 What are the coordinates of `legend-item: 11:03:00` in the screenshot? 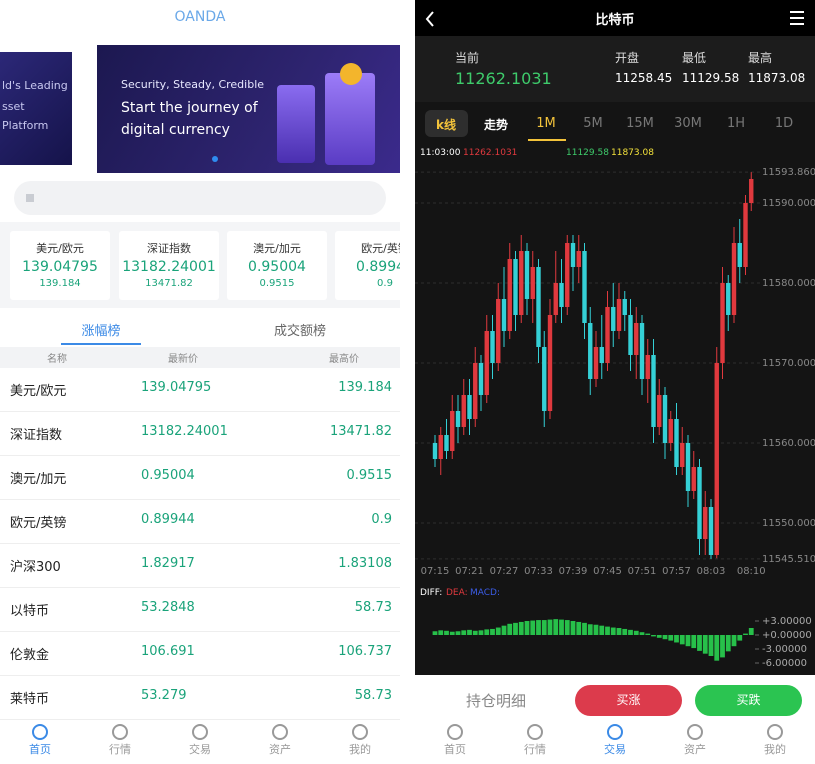 It's located at (440, 153).